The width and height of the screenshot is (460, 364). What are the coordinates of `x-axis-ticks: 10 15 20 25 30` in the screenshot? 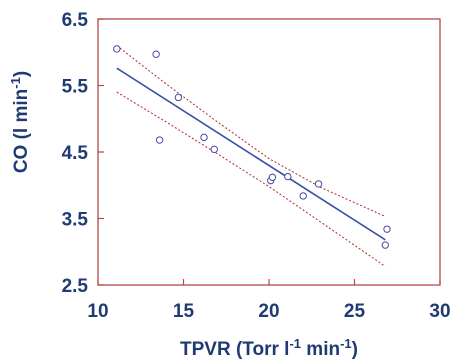 It's located at (269, 300).